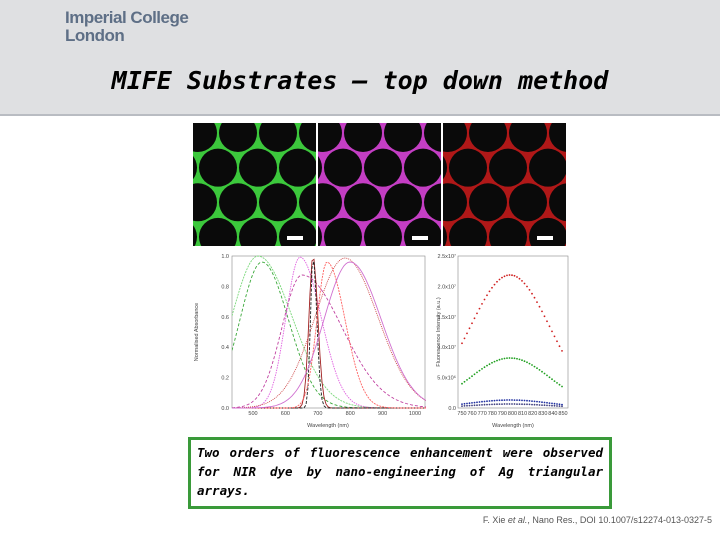  I want to click on y-tick-label: 0.2, so click(225, 379).